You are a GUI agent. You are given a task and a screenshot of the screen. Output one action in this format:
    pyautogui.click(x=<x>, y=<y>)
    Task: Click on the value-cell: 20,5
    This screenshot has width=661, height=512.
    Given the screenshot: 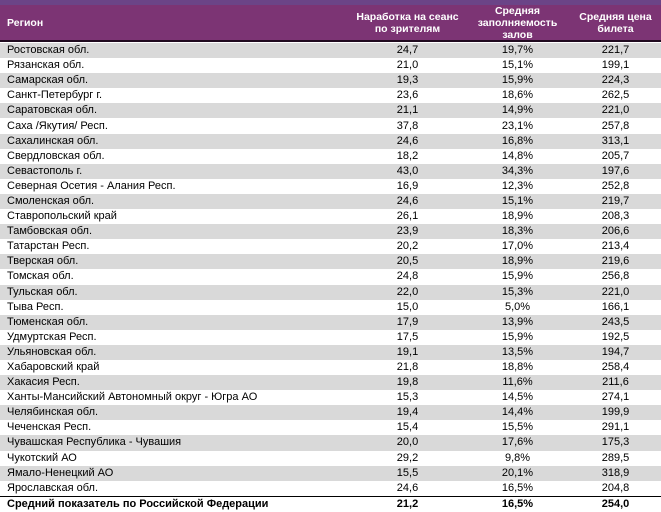 What is the action you would take?
    pyautogui.click(x=407, y=261)
    